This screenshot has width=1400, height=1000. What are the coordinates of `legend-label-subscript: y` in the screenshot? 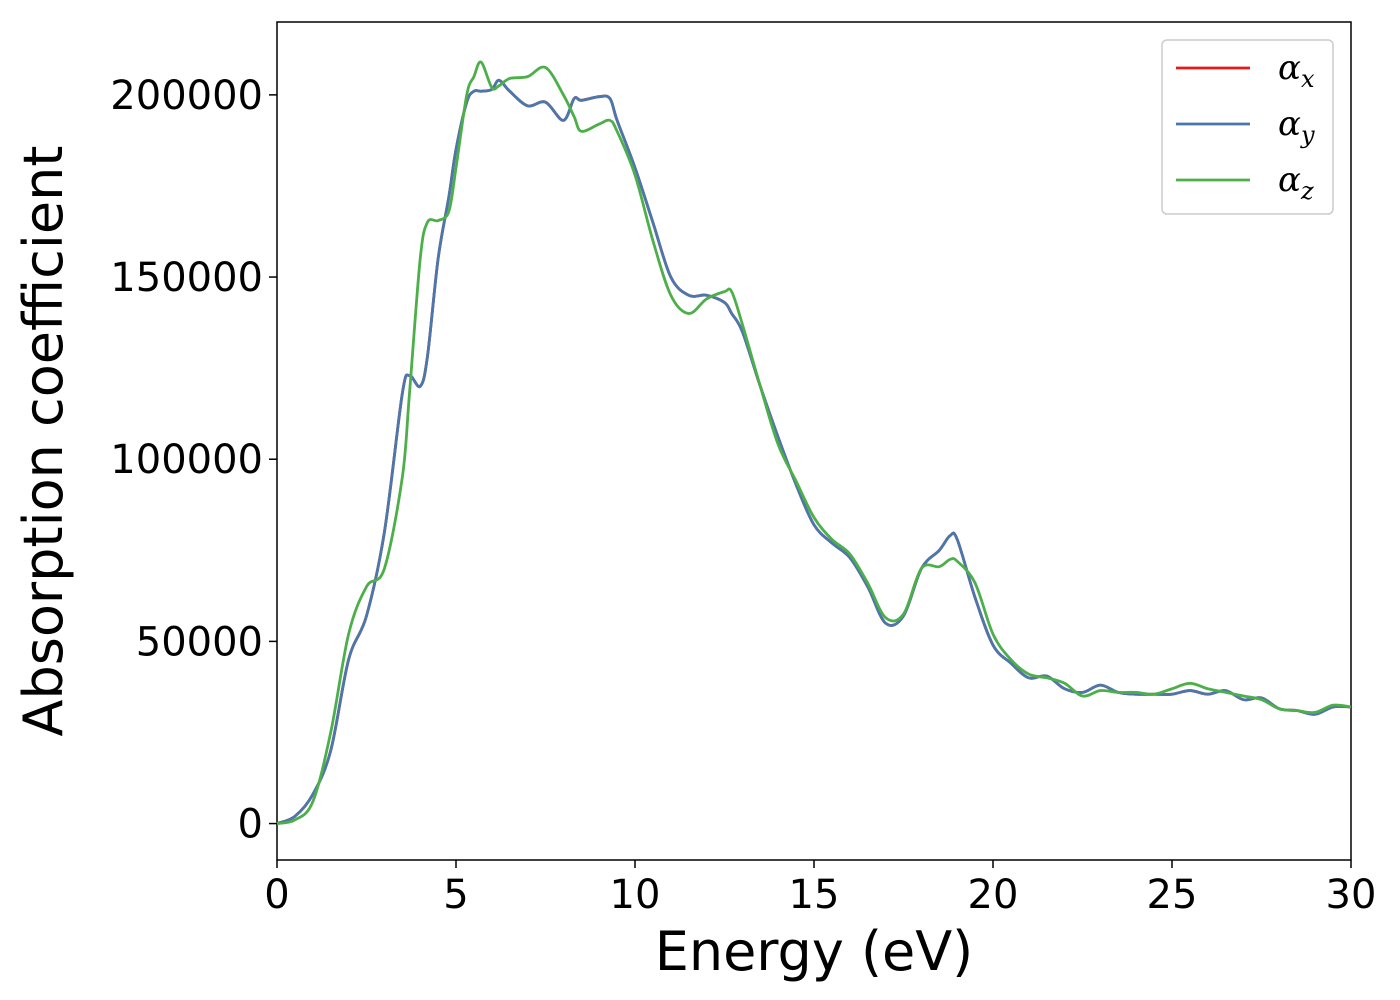 It's located at (1307, 135).